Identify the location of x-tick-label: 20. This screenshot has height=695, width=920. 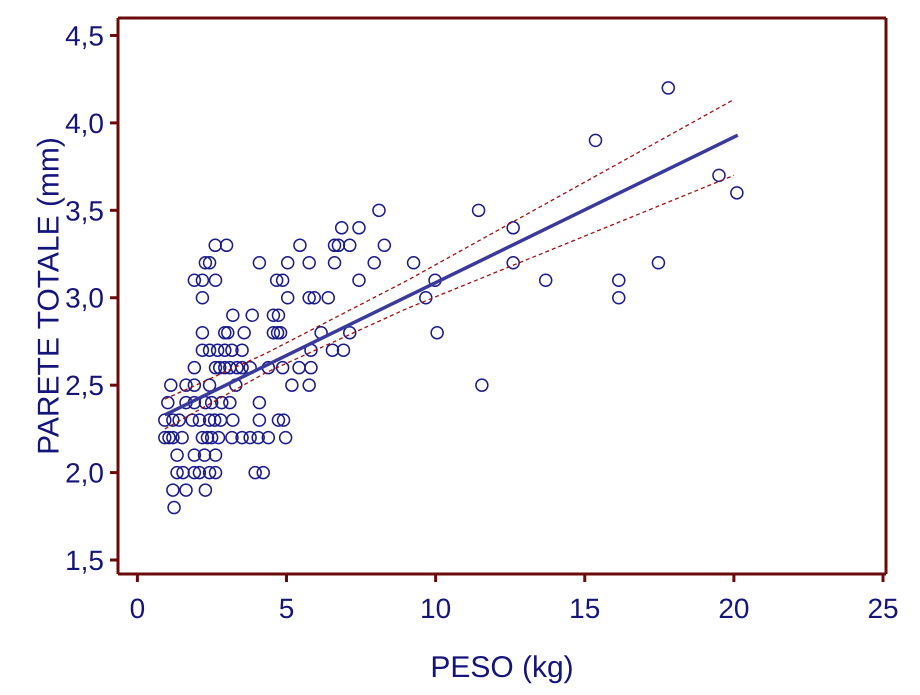
(734, 608).